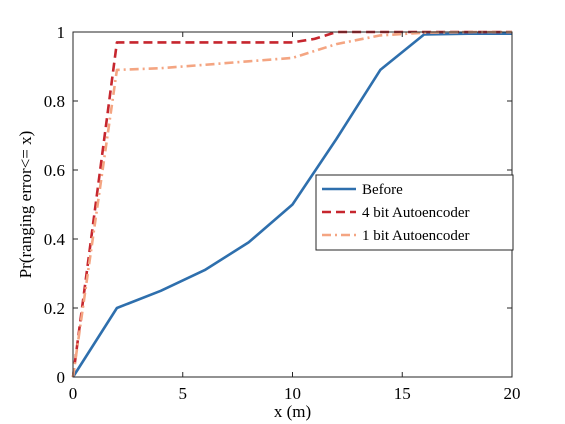 The height and width of the screenshot is (424, 565). What do you see at coordinates (382, 190) in the screenshot?
I see `legend-label-1: Before` at bounding box center [382, 190].